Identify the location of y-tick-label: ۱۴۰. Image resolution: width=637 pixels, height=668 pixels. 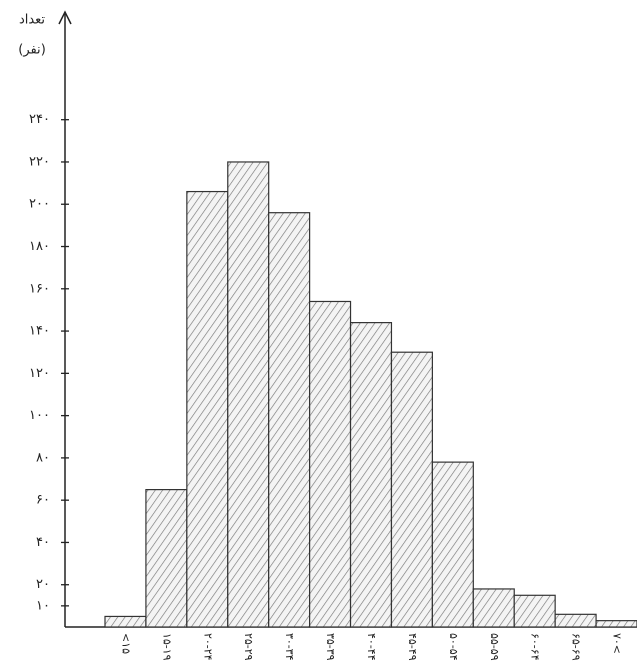
(39, 331).